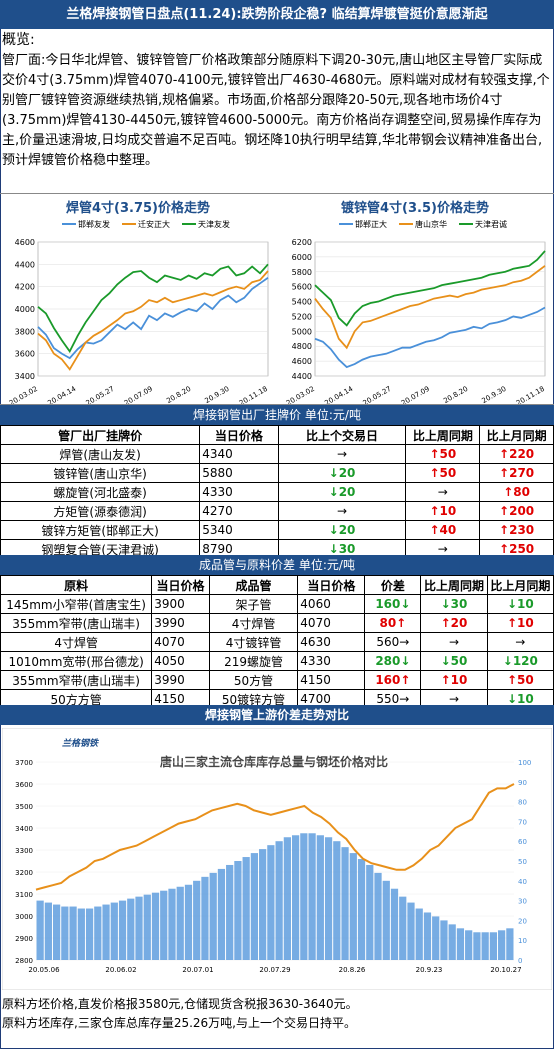 The width and height of the screenshot is (554, 1049). I want to click on x-tick-label: 20.8.20, so click(455, 394).